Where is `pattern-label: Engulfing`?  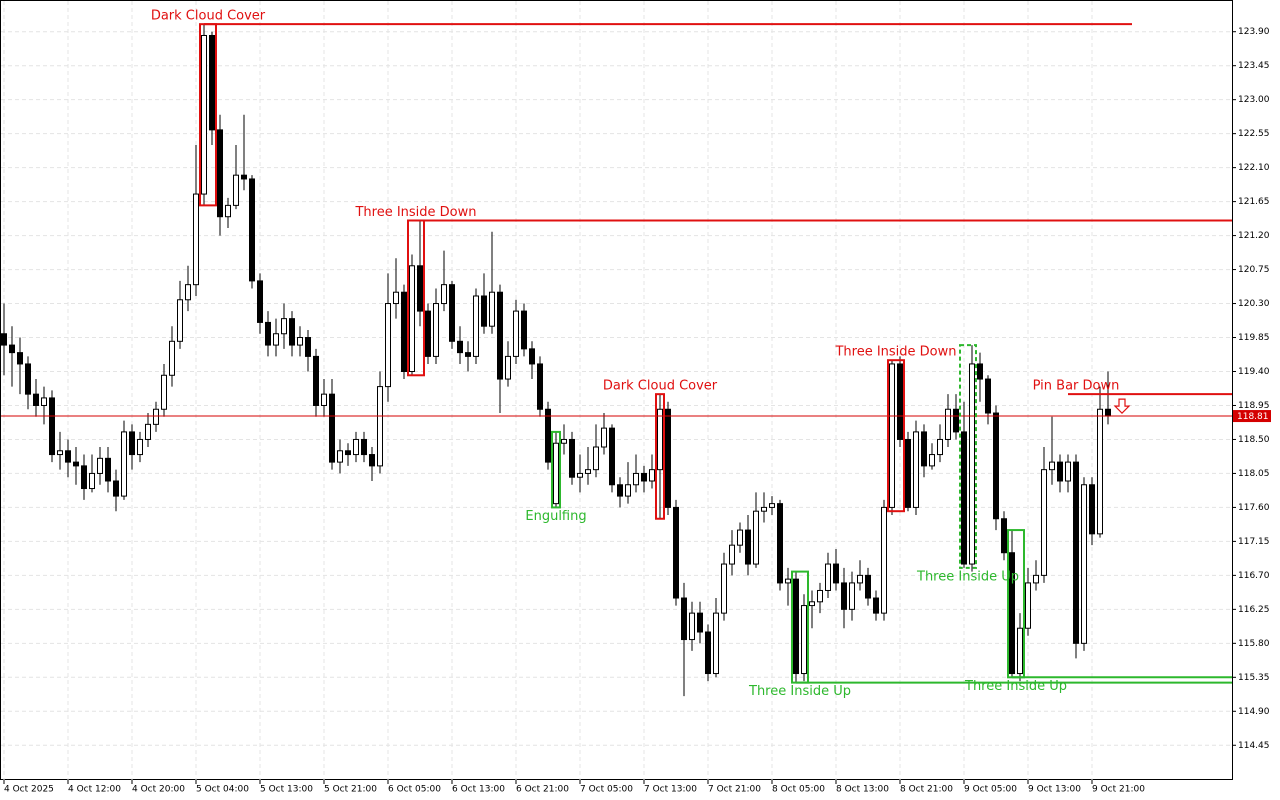
pattern-label: Engulfing is located at coordinates (555, 516).